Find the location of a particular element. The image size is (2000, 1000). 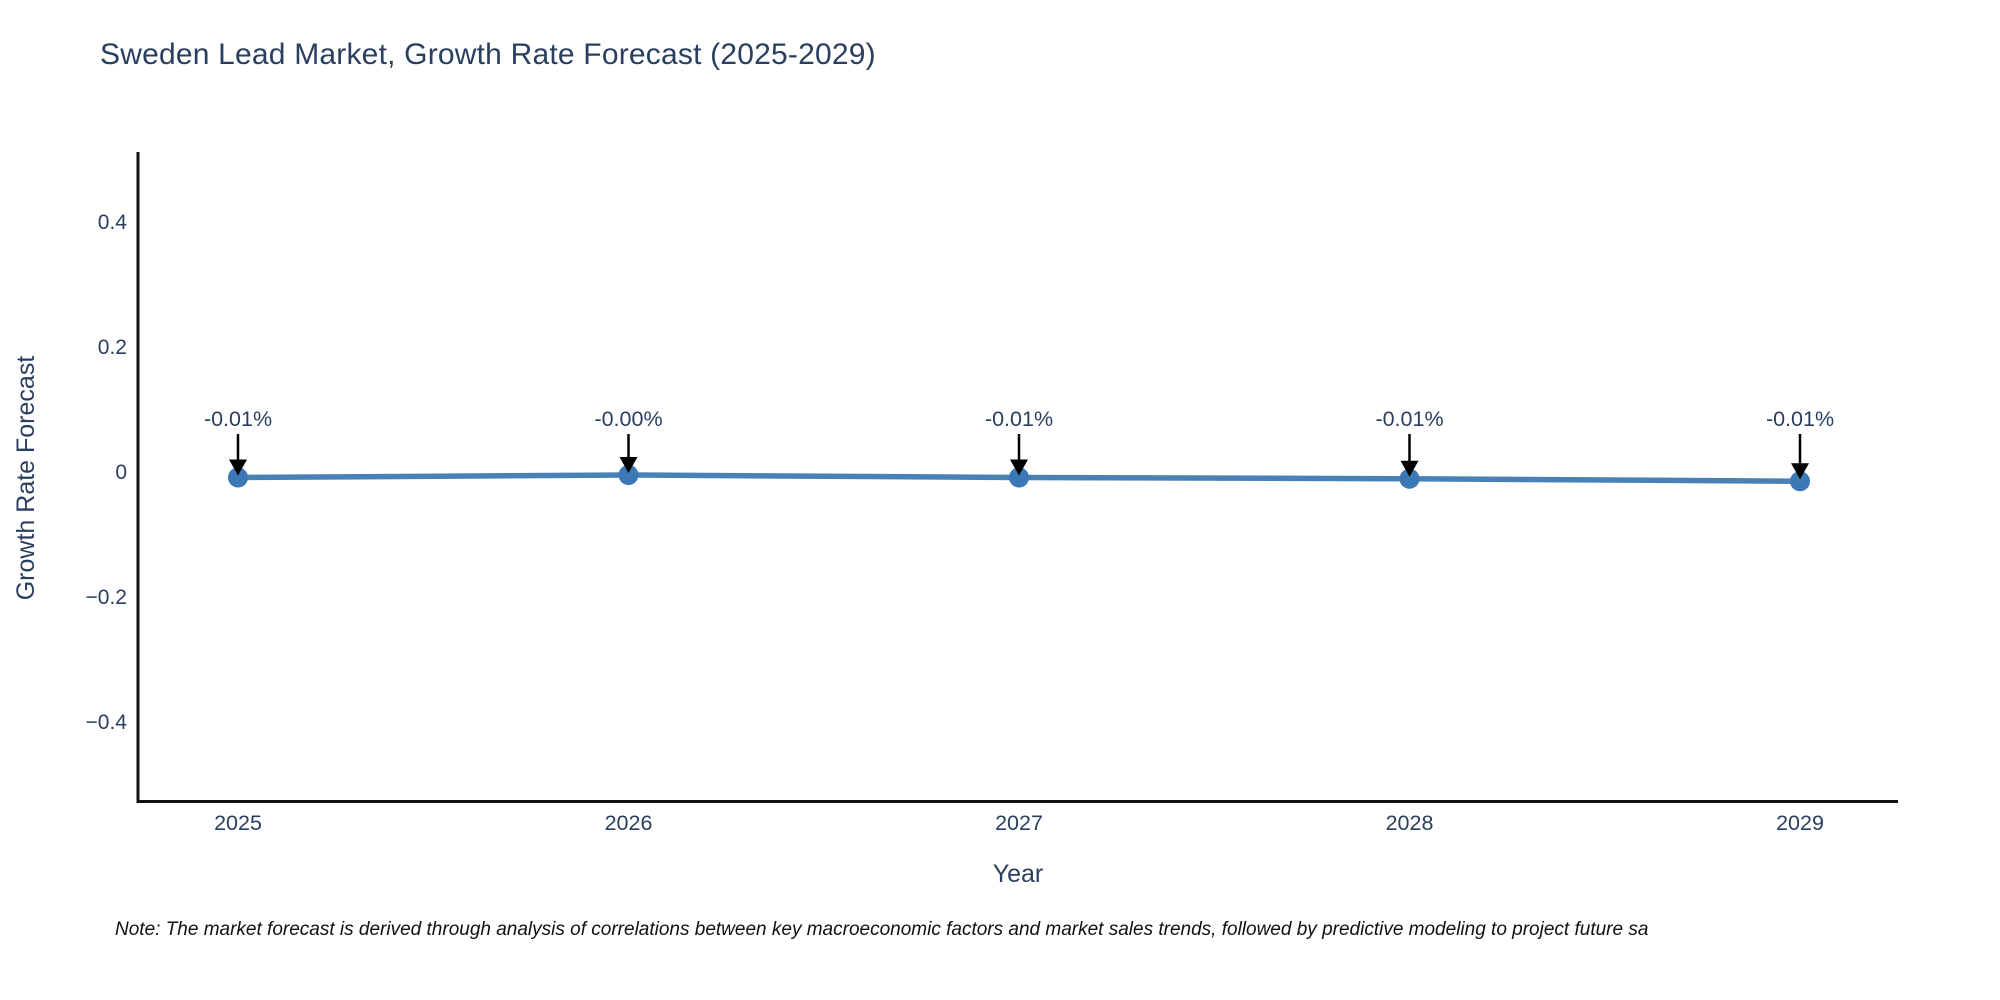

y-tick-label: −0.2 is located at coordinates (106, 597).